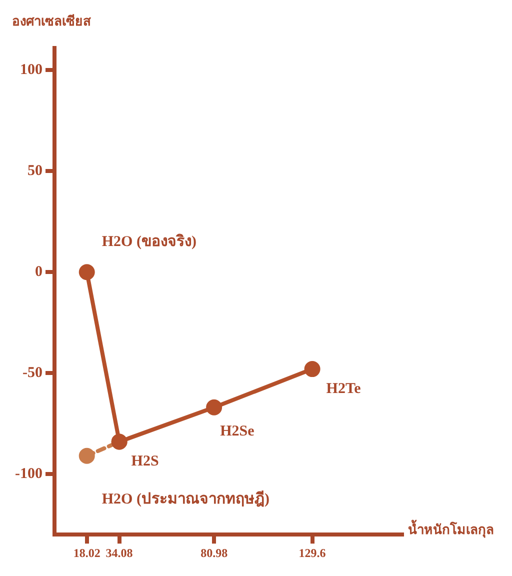 The image size is (512, 576). Describe the element at coordinates (312, 553) in the screenshot. I see `x-tick-label: 129.6` at that location.